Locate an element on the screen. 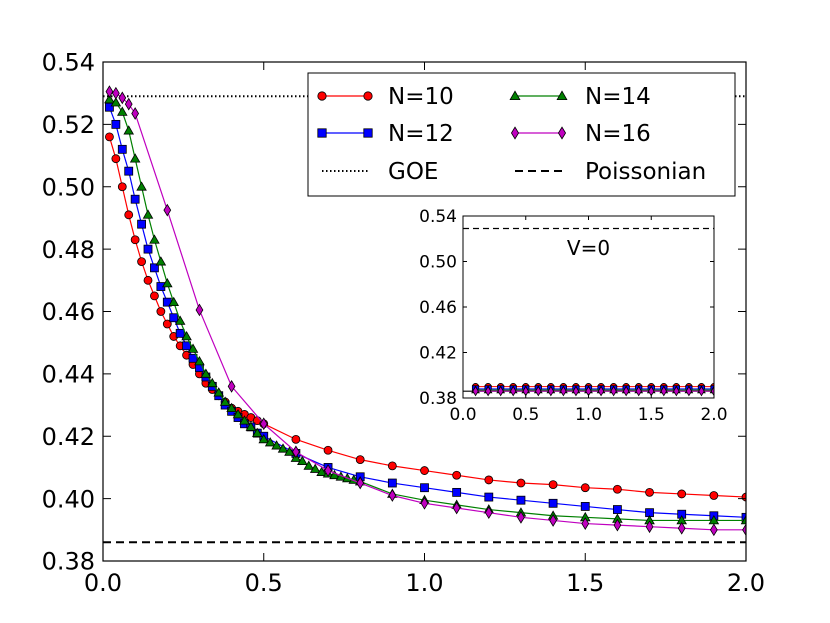 The height and width of the screenshot is (623, 830). inset-x-tick-label: 2.0 is located at coordinates (713, 415).